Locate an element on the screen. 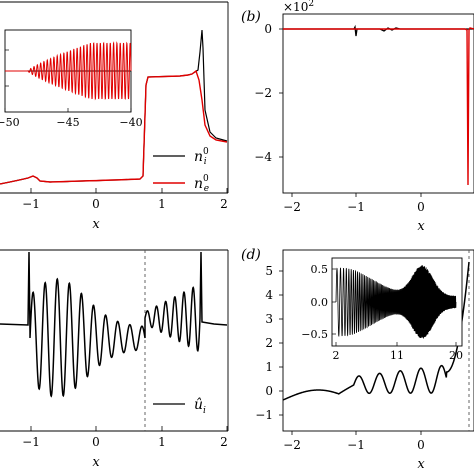  panel-d-inset-ytick-label: −0.5 is located at coordinates (314, 334).